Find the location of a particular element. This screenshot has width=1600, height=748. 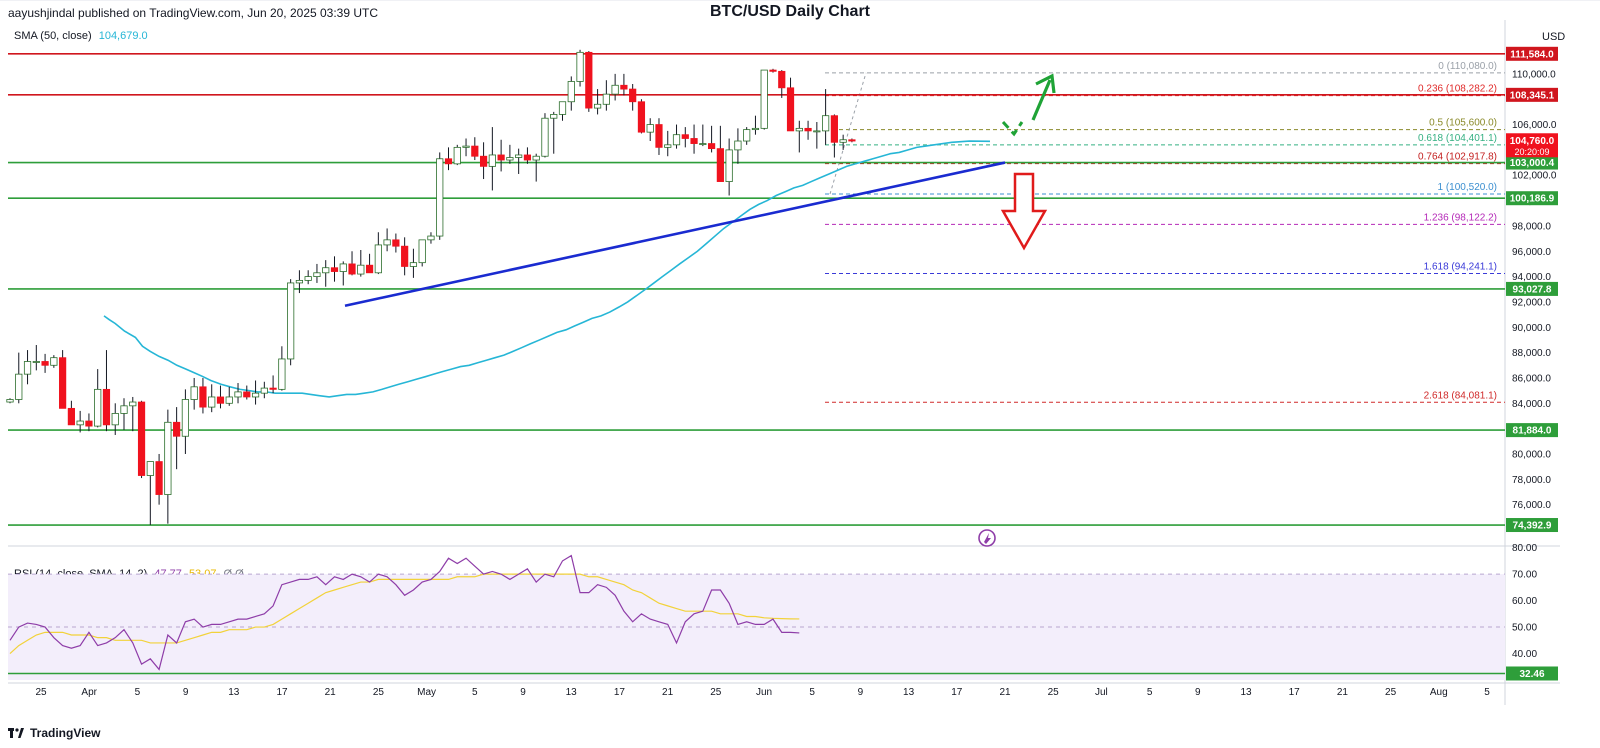

rsi-tick-label: 50.00 is located at coordinates (1524, 628).